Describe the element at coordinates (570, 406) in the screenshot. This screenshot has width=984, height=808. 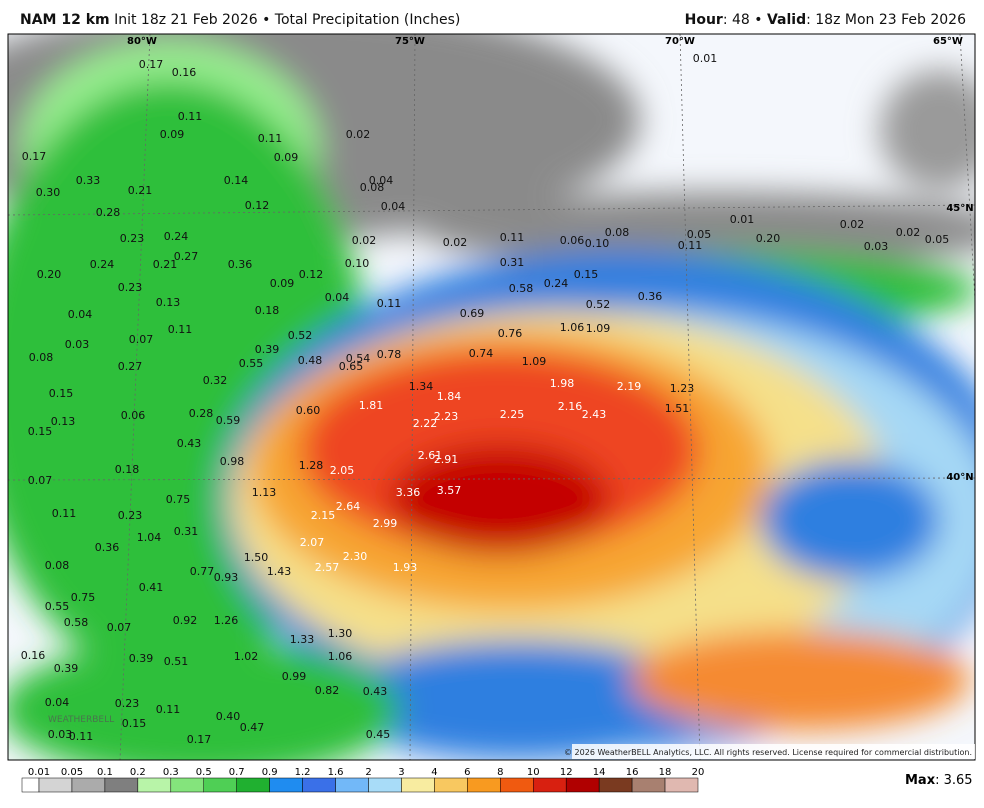
I see `precip-value: 2.16` at that location.